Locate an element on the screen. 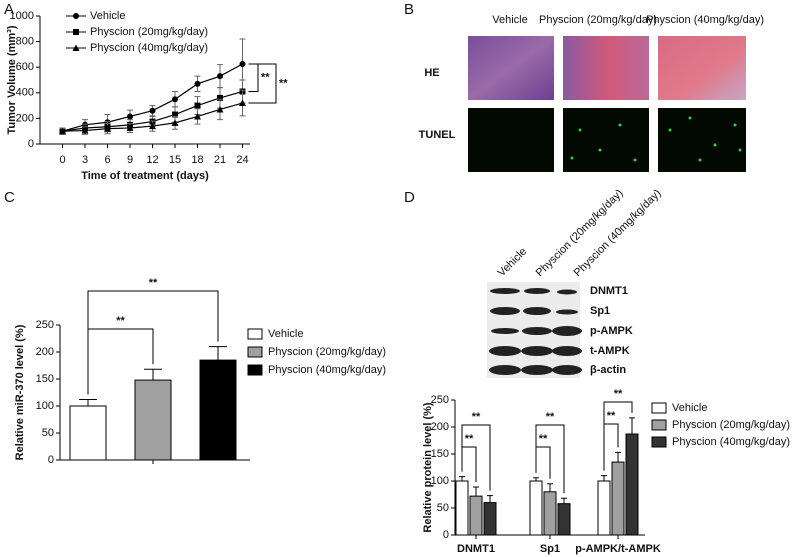 This screenshot has width=800, height=557. panel-label: B is located at coordinates (409, 9).